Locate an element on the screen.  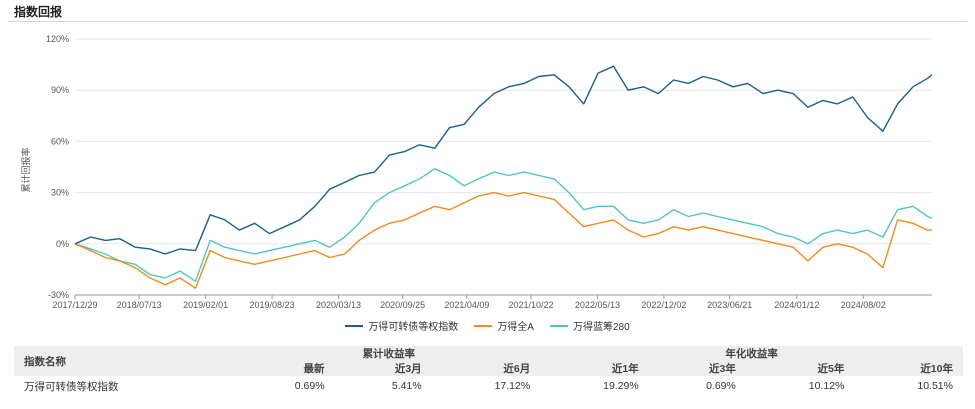
x-tick-label: 2024/08/02 is located at coordinates (863, 305).